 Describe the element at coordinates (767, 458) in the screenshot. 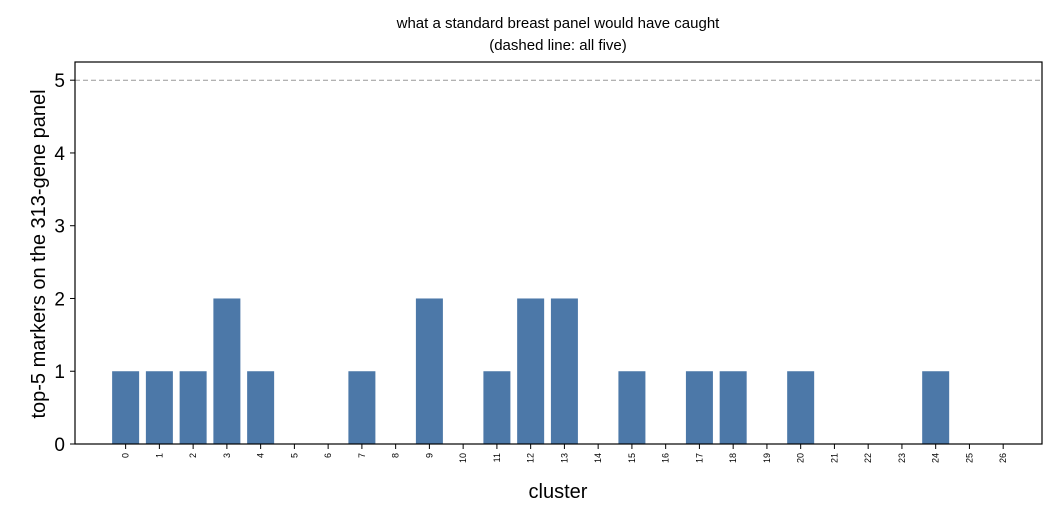

I see `x-tick-label: 19` at that location.